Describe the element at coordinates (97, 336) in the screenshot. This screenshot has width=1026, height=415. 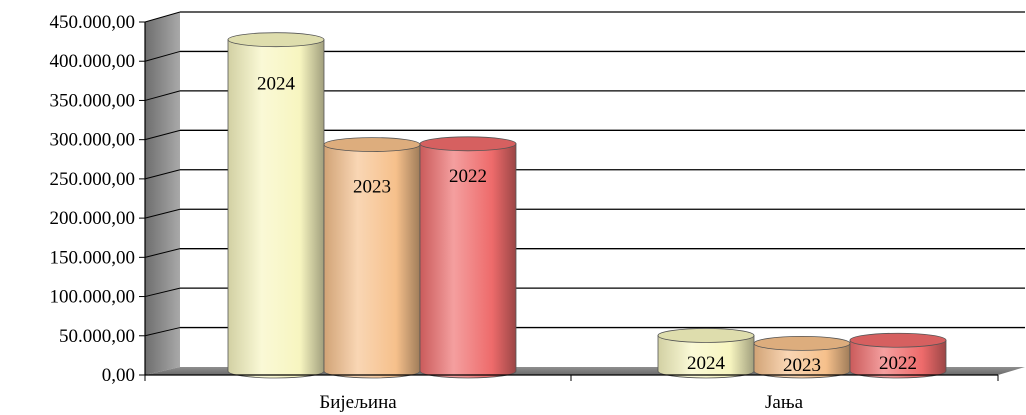
I see `y-tick-label: 50.000,00` at that location.